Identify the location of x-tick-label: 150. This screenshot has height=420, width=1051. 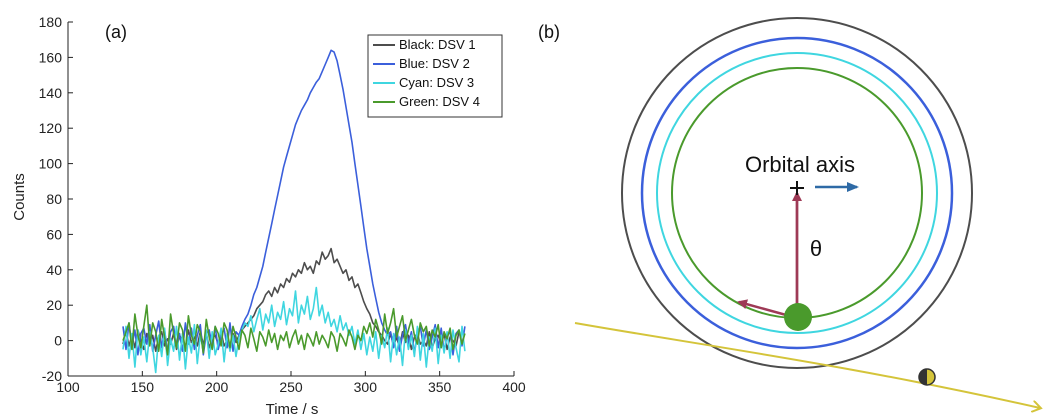
(143, 387).